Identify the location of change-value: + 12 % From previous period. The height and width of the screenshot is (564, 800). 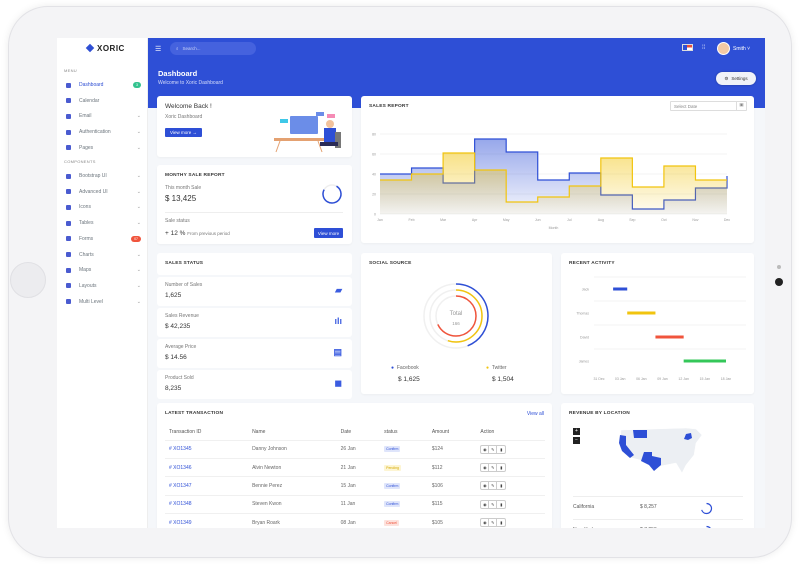
(197, 233).